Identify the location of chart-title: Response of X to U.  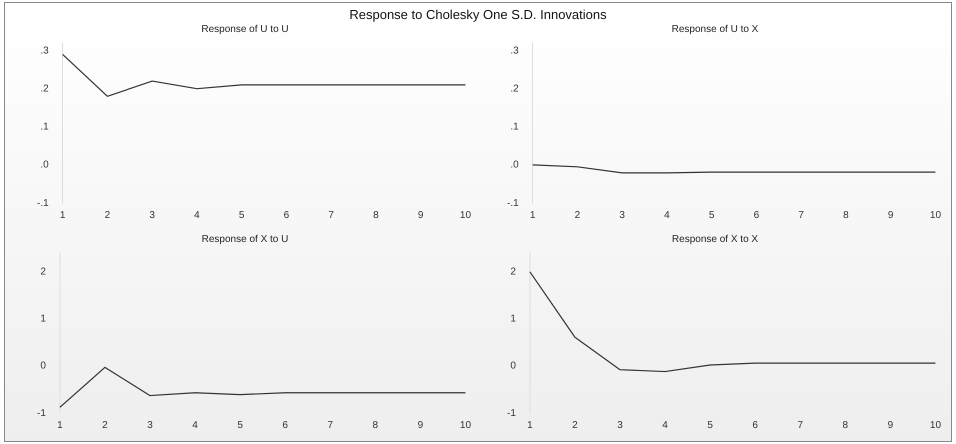
(245, 239).